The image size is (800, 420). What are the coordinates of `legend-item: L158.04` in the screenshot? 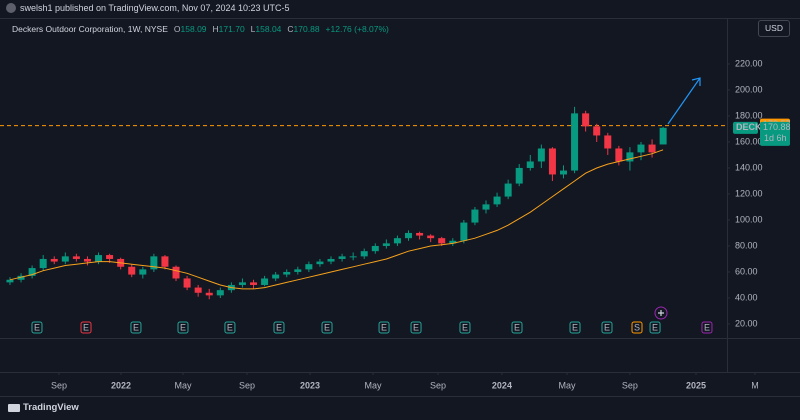 It's located at (266, 29).